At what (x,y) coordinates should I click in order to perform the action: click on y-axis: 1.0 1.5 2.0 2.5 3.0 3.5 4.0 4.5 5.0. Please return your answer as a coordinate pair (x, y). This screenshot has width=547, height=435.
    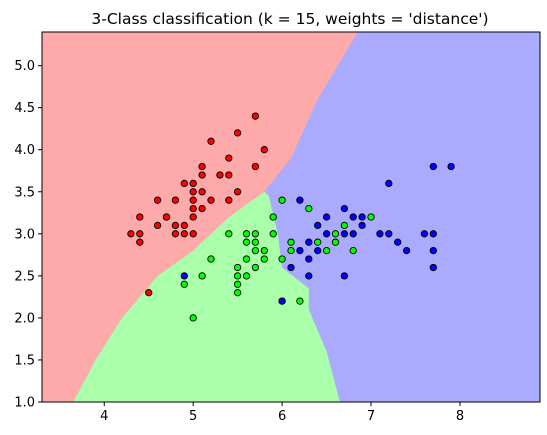
    Looking at the image, I should click on (28, 235).